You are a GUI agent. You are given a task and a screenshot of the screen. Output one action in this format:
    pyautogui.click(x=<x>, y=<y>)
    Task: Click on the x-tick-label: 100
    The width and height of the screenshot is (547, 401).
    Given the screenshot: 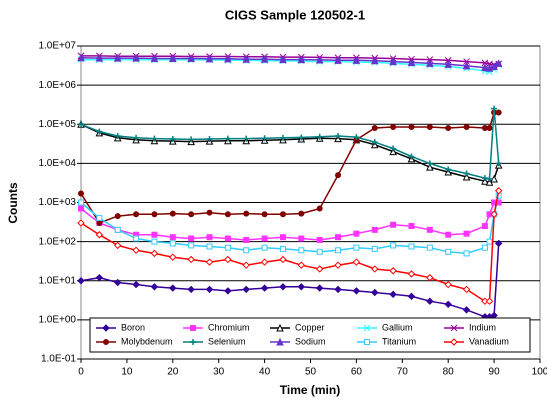 What is the action you would take?
    pyautogui.click(x=539, y=372)
    